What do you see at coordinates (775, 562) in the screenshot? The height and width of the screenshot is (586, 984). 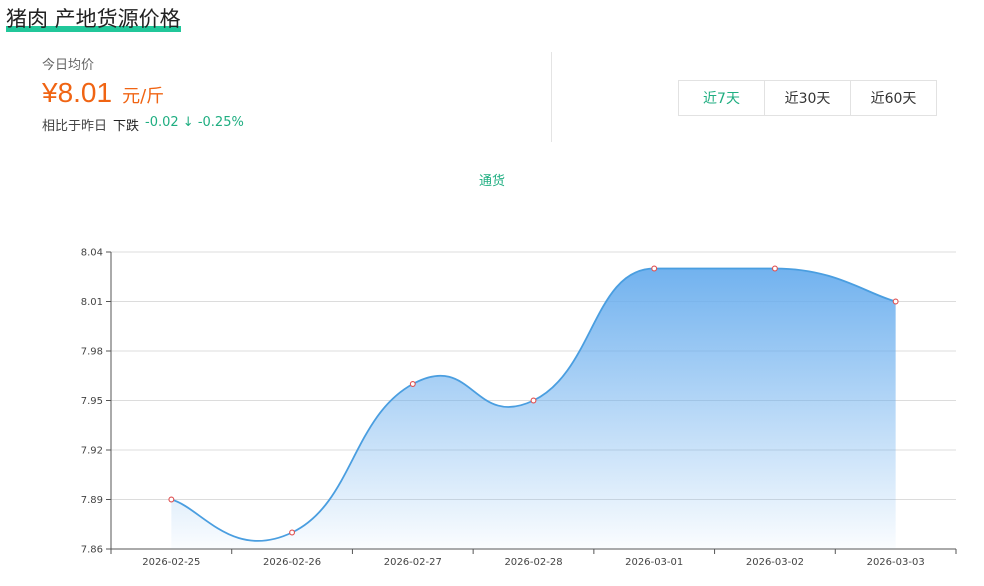 I see `x-tick-label: 2026-03-02` at bounding box center [775, 562].